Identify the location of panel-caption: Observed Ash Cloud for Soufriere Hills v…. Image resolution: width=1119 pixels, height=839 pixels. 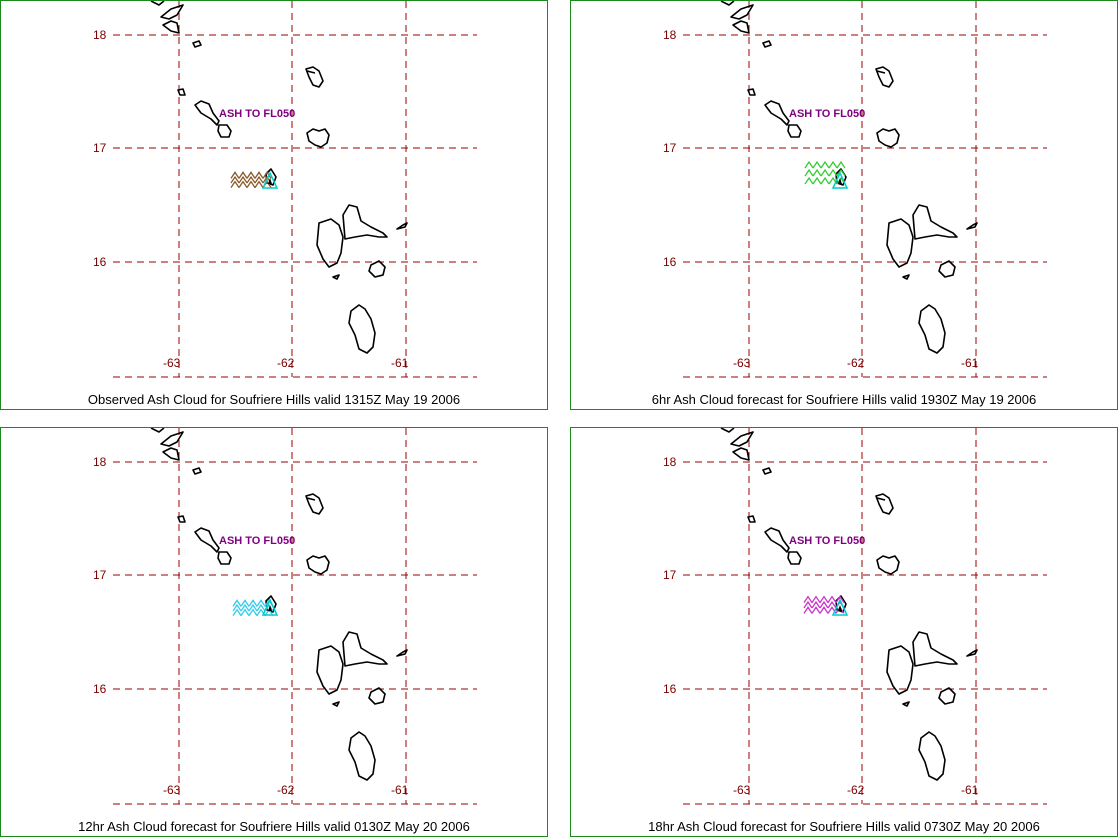
(274, 399).